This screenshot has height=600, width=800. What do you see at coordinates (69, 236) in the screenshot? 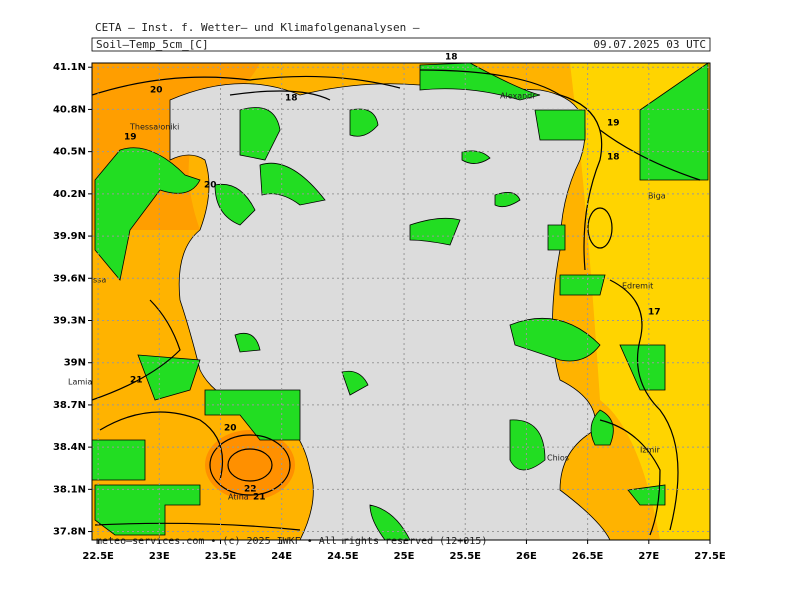
I see `y-tick-label: 39.9N` at bounding box center [69, 236].